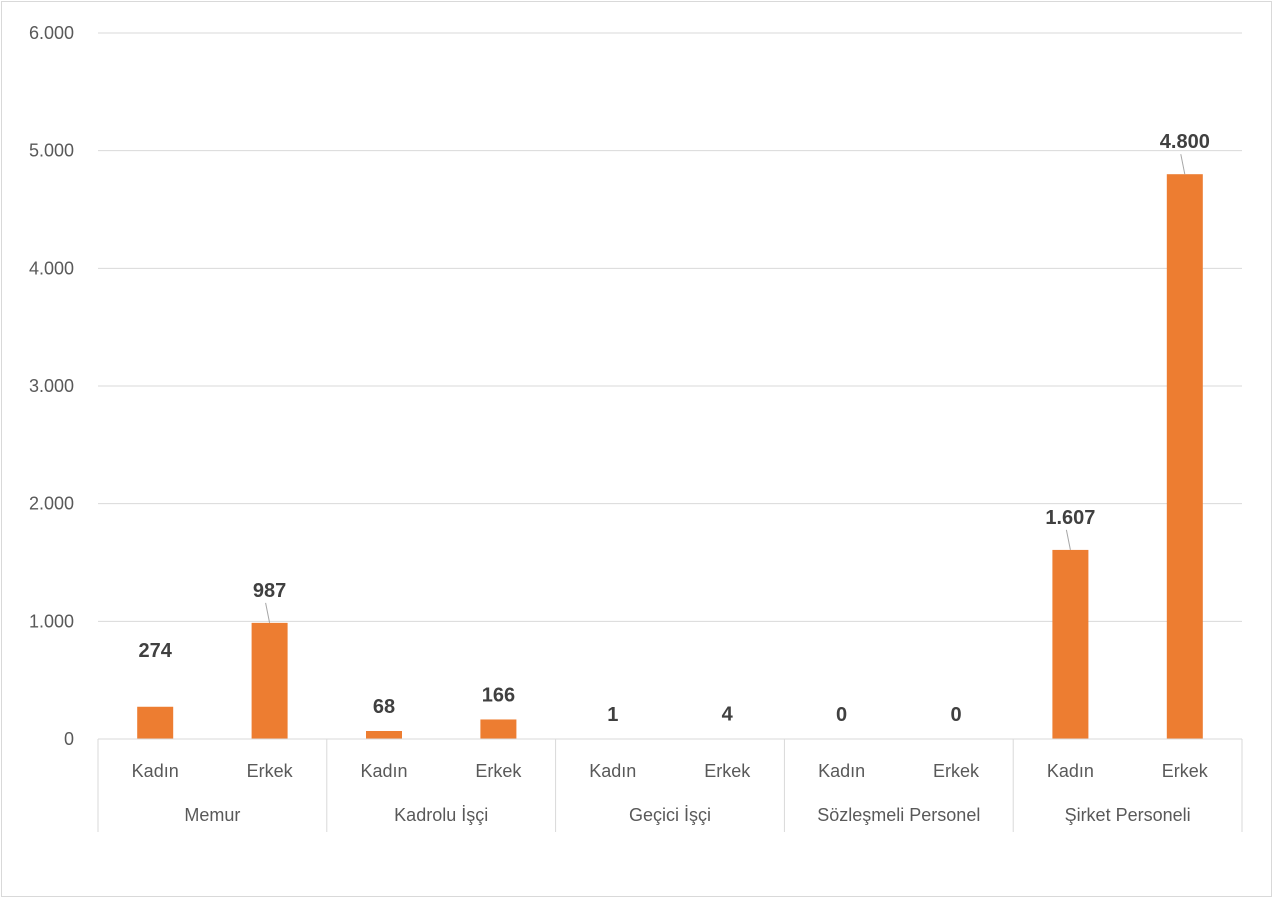 The image size is (1273, 898). I want to click on group-label: Geçici İşçi, so click(670, 815).